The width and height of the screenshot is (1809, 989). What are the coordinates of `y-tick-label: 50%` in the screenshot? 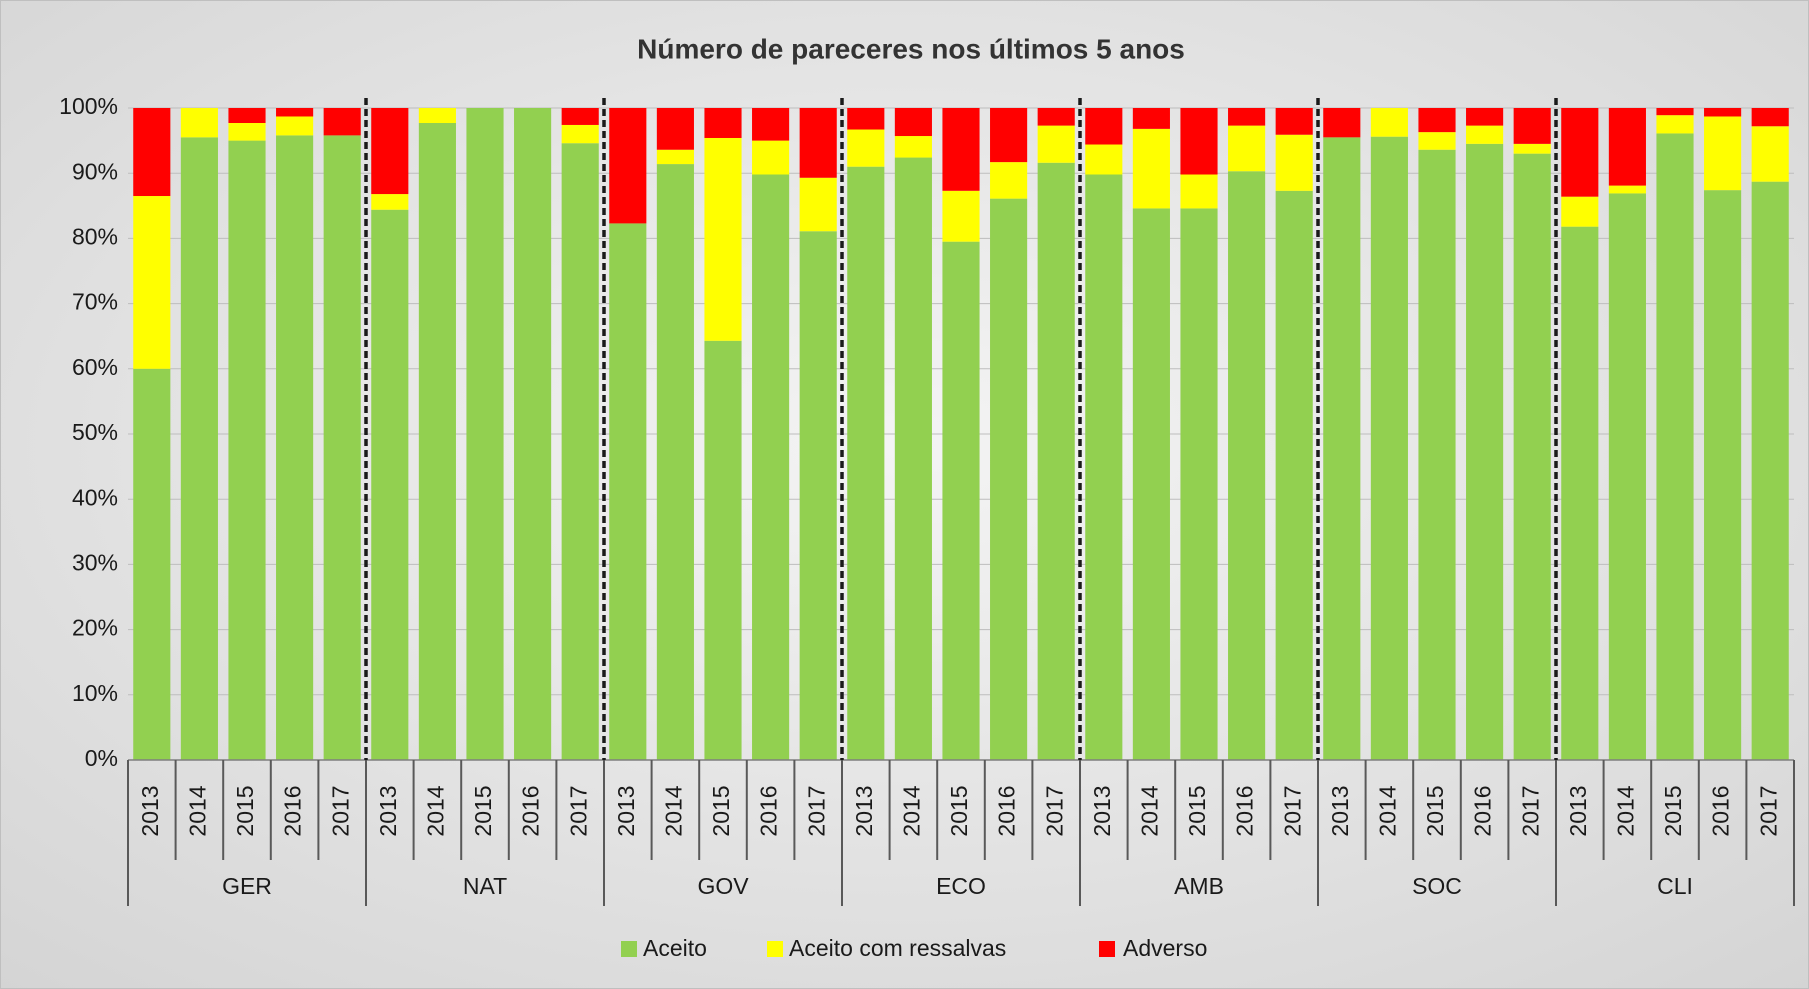 It's located at (95, 432).